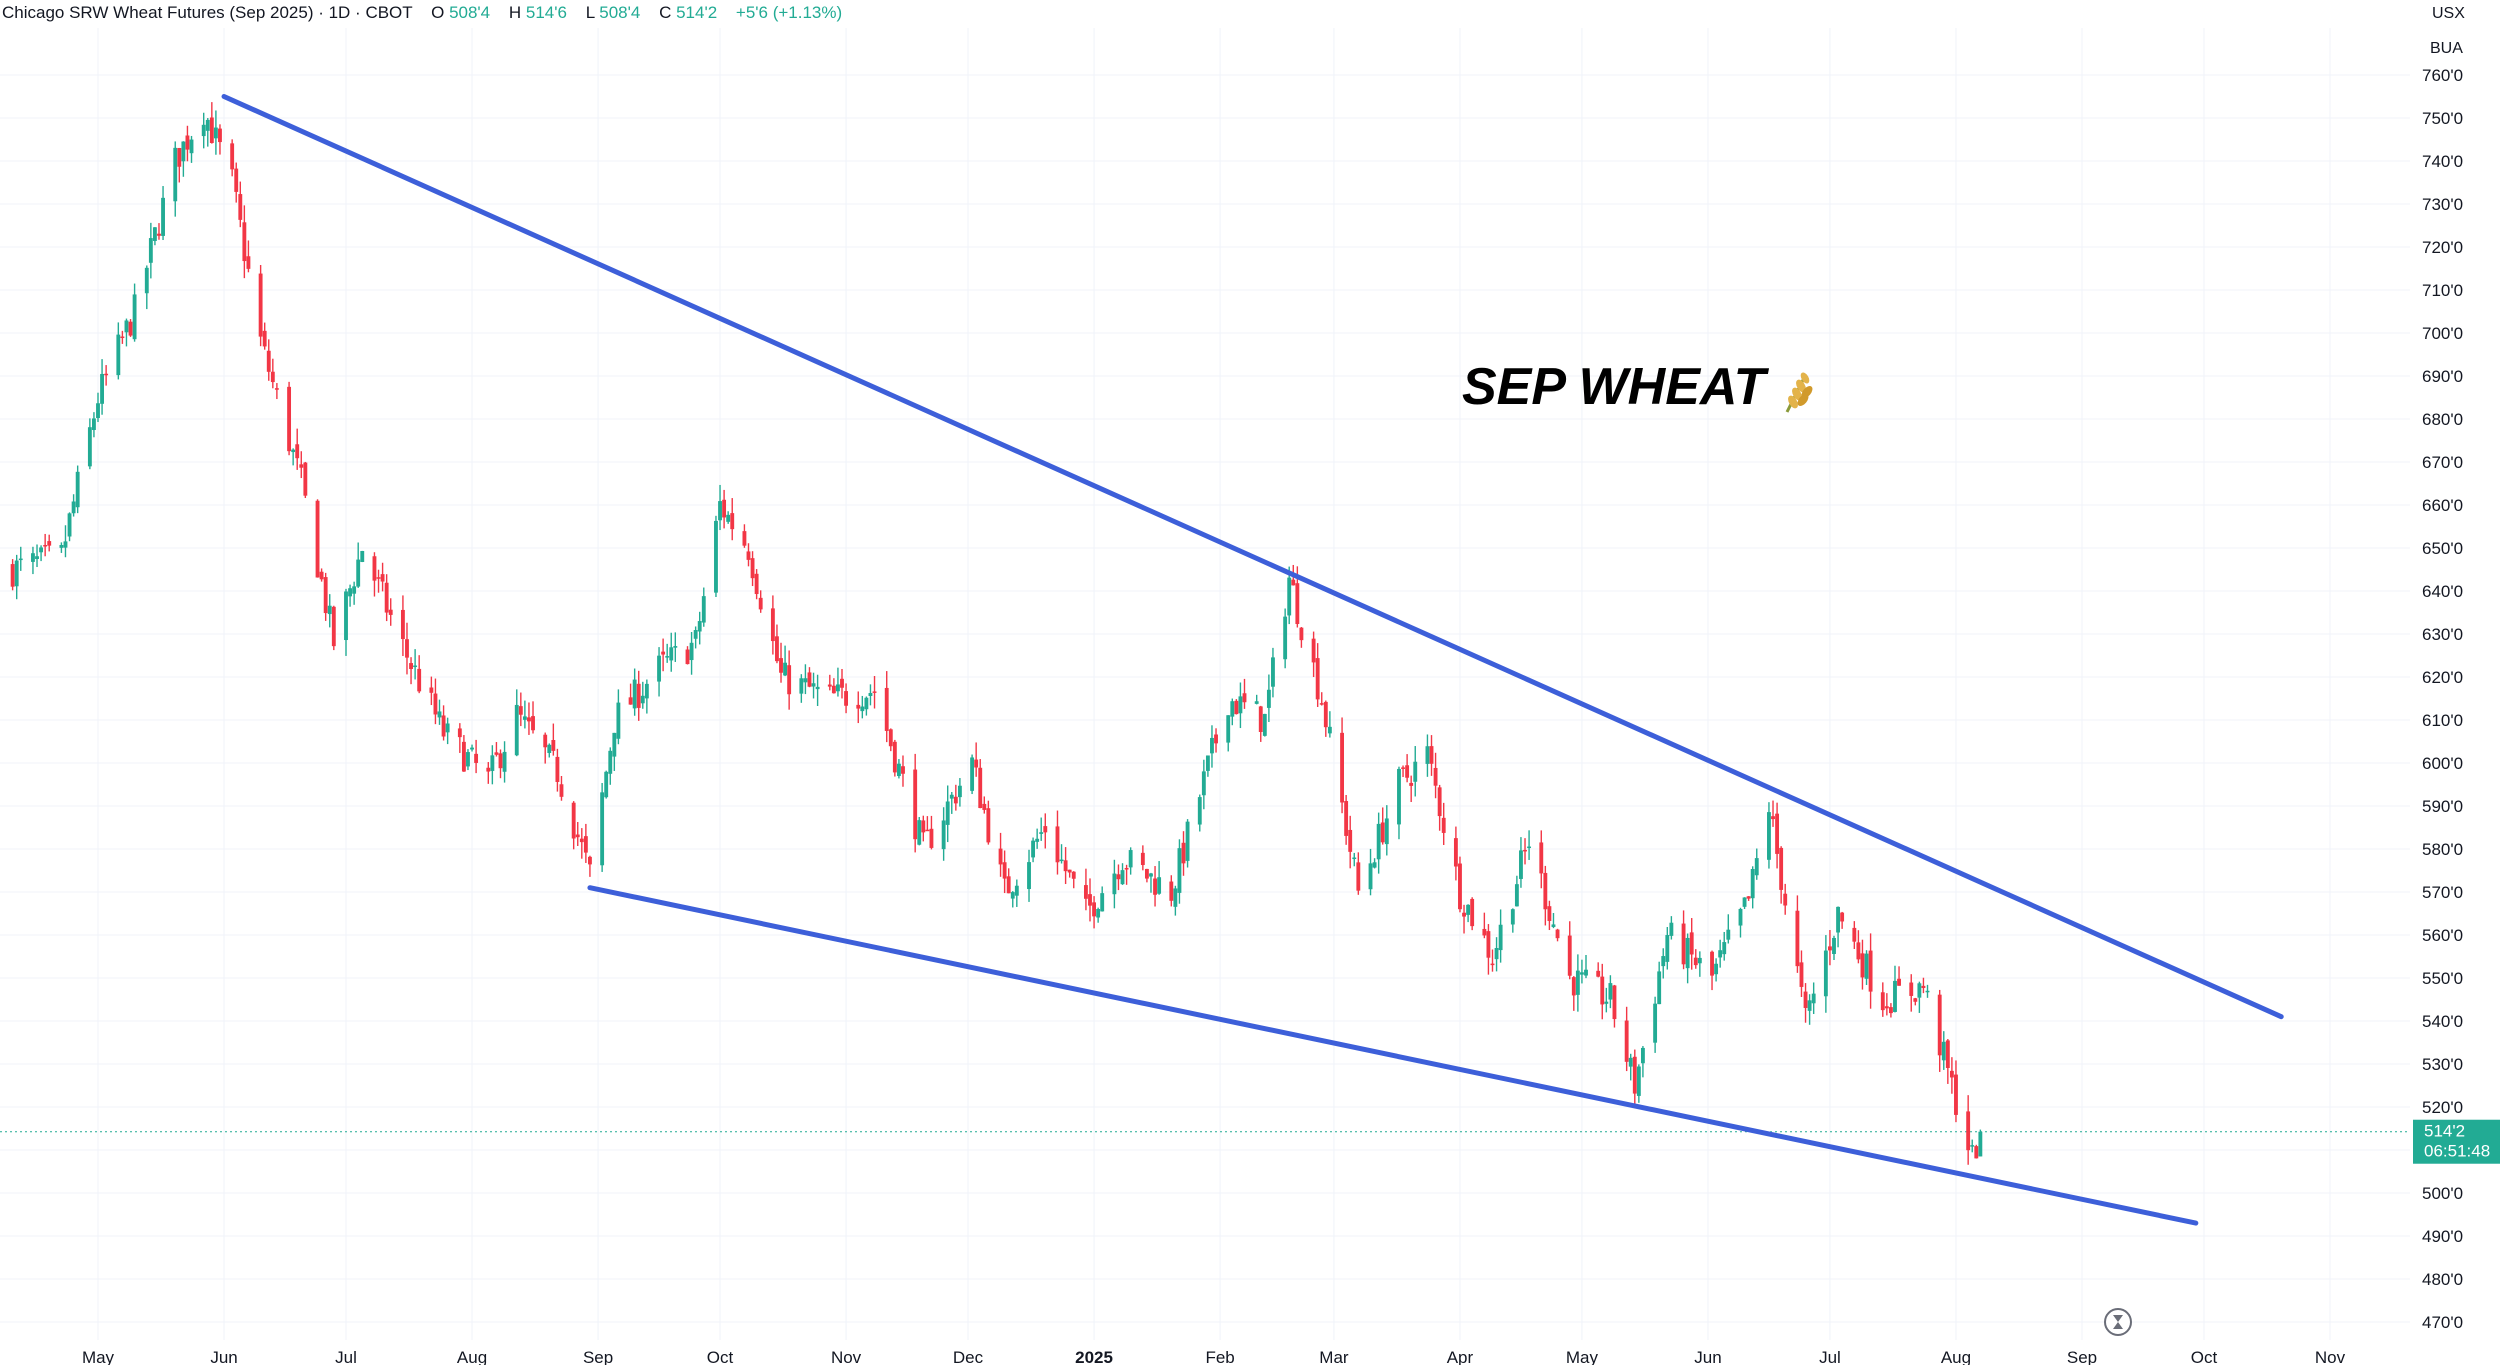  What do you see at coordinates (789, 12) in the screenshot?
I see `change-value: +5'6 (+1.13%)` at bounding box center [789, 12].